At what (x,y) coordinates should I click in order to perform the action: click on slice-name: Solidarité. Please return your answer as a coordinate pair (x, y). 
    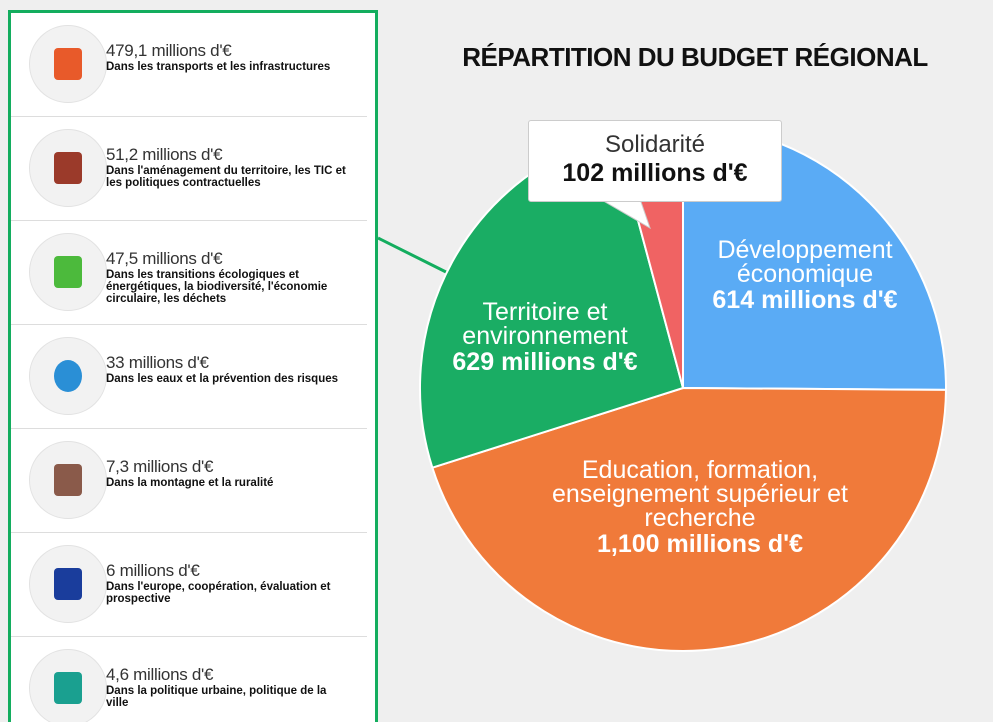
    Looking at the image, I should click on (655, 144).